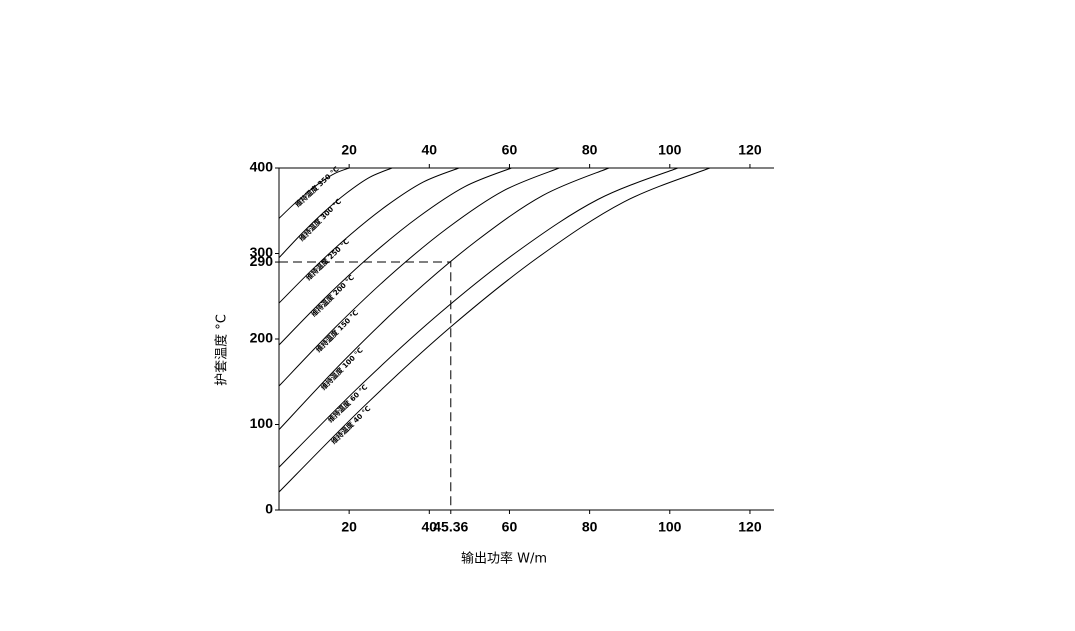  What do you see at coordinates (750, 527) in the screenshot?
I see `x-tick-label: 120` at bounding box center [750, 527].